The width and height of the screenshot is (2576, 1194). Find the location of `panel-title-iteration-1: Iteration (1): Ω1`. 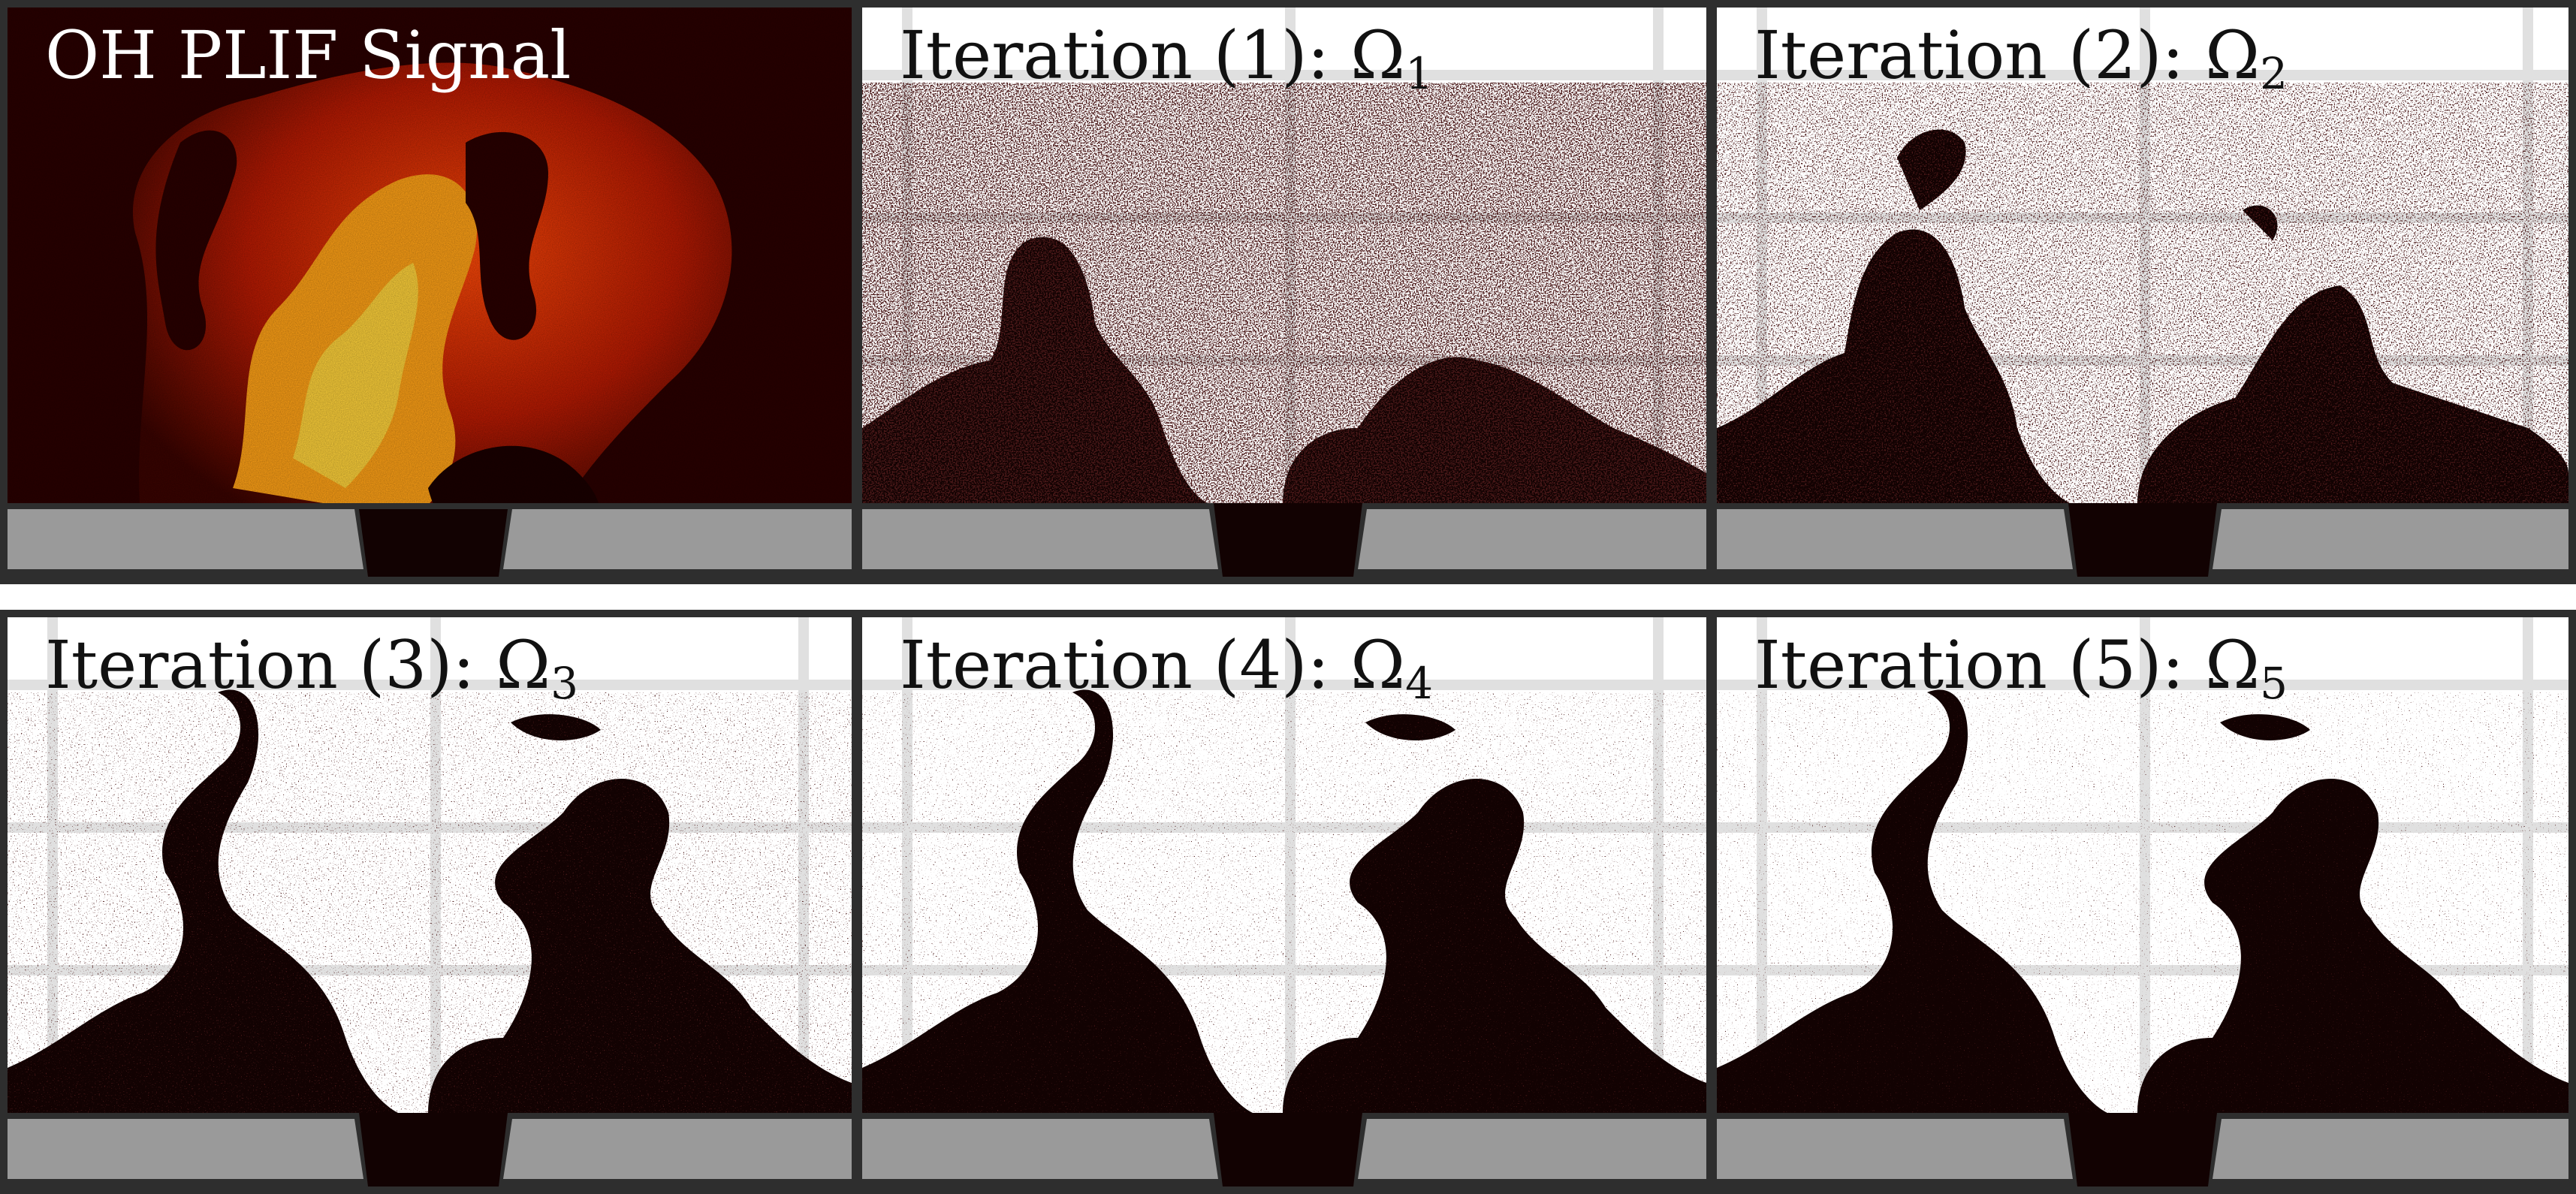

panel-title-iteration-1: Iteration (1): Ω1 is located at coordinates (1166, 60).